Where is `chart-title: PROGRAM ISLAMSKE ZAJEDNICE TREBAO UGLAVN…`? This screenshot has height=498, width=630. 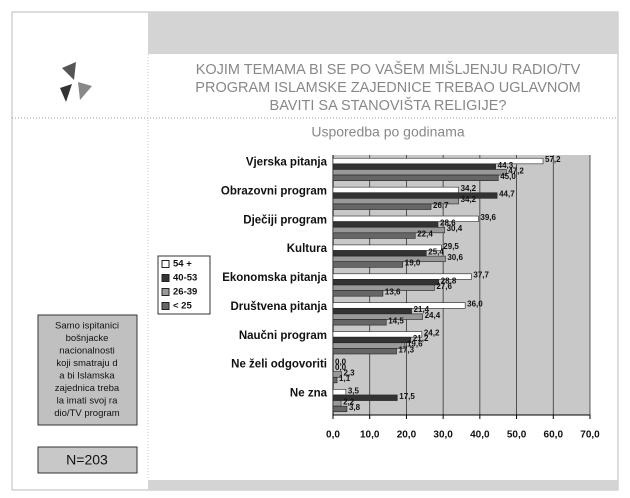 chart-title: PROGRAM ISLAMSKE ZAJEDNICE TREBAO UGLAVN… is located at coordinates (387, 88).